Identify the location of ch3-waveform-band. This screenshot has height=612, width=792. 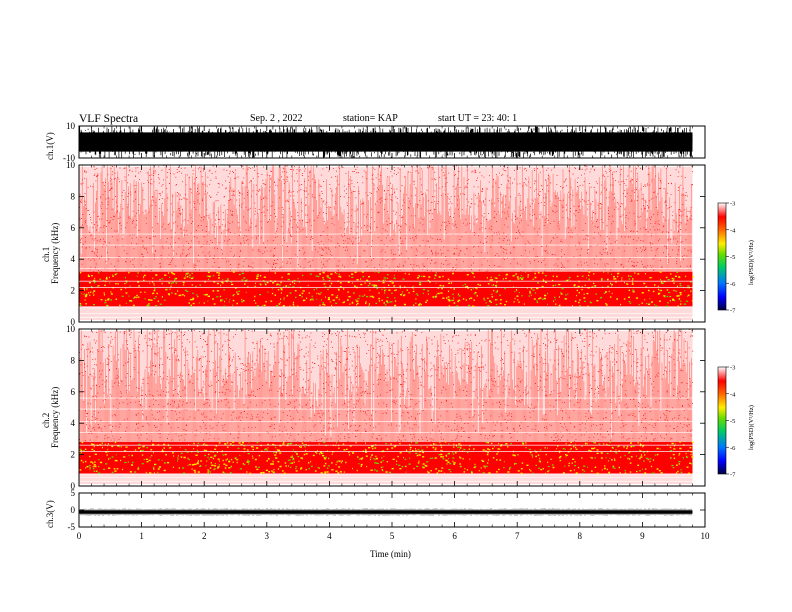
(386, 512).